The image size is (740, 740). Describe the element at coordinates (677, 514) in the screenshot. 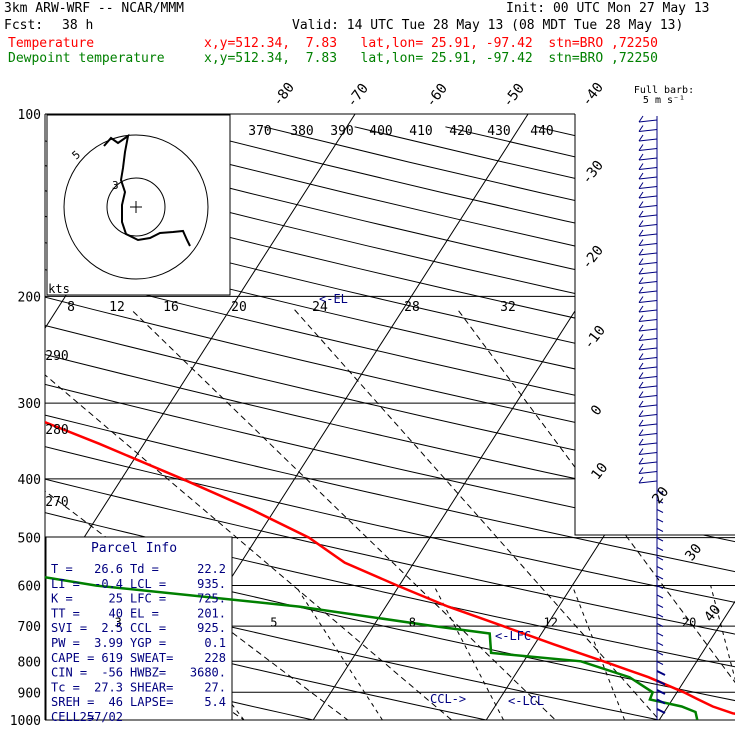

I see `moist-adiabat` at that location.